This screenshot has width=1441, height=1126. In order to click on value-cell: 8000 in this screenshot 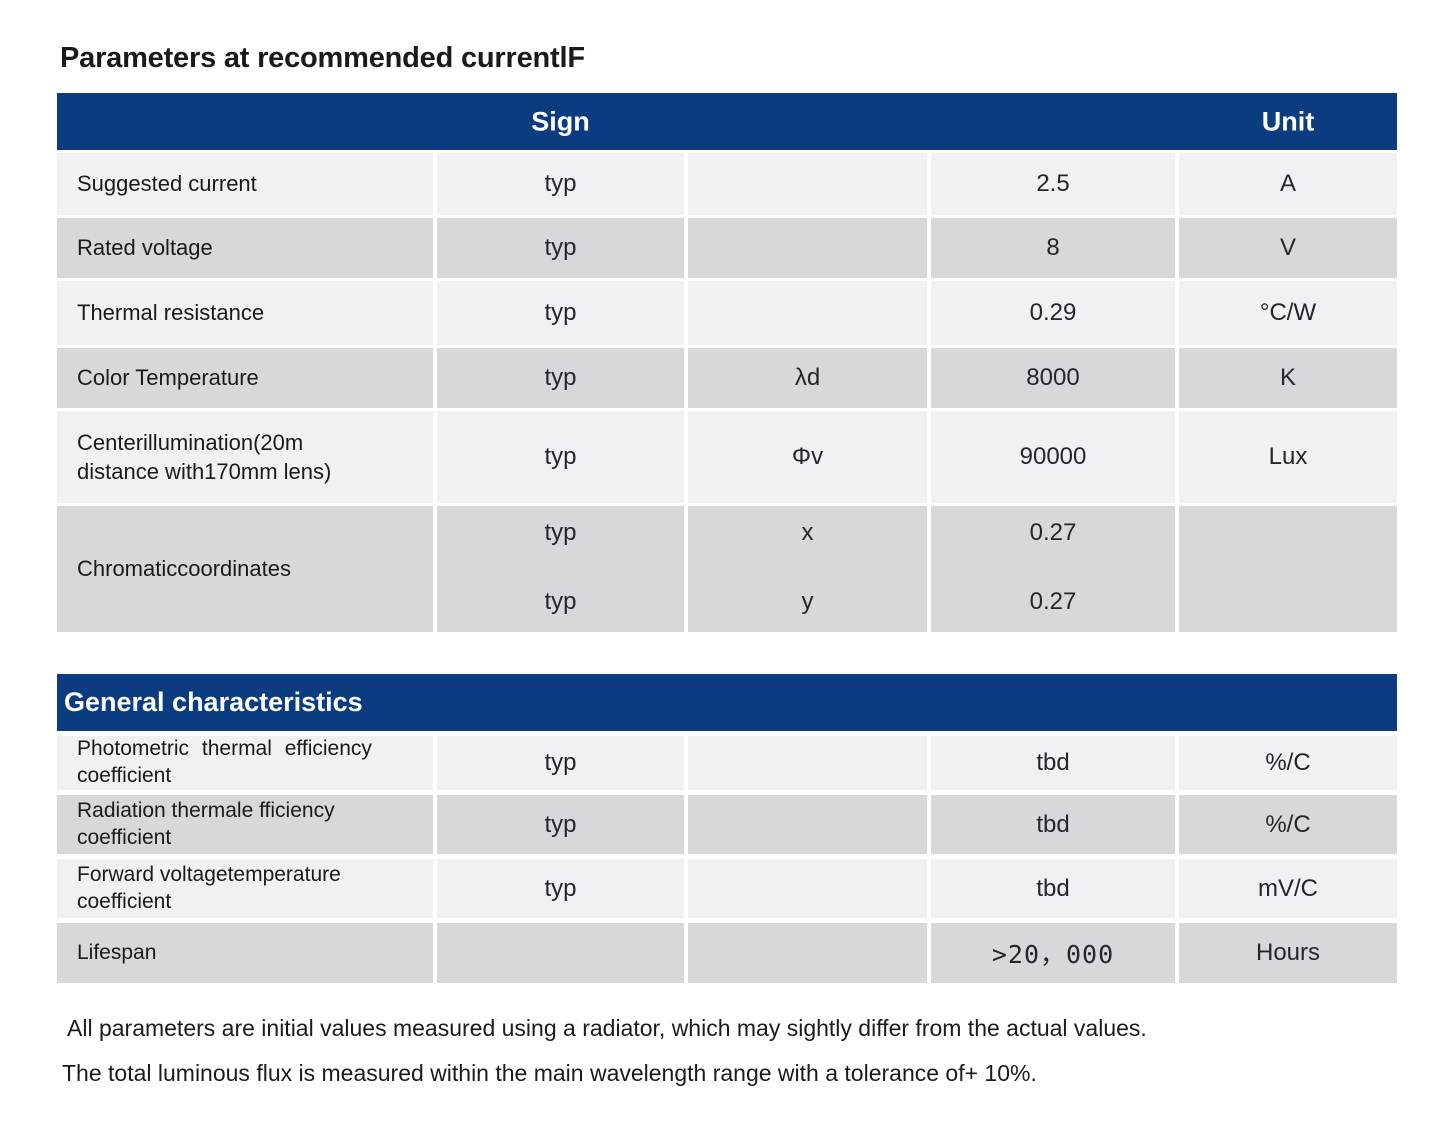, I will do `click(1053, 378)`.